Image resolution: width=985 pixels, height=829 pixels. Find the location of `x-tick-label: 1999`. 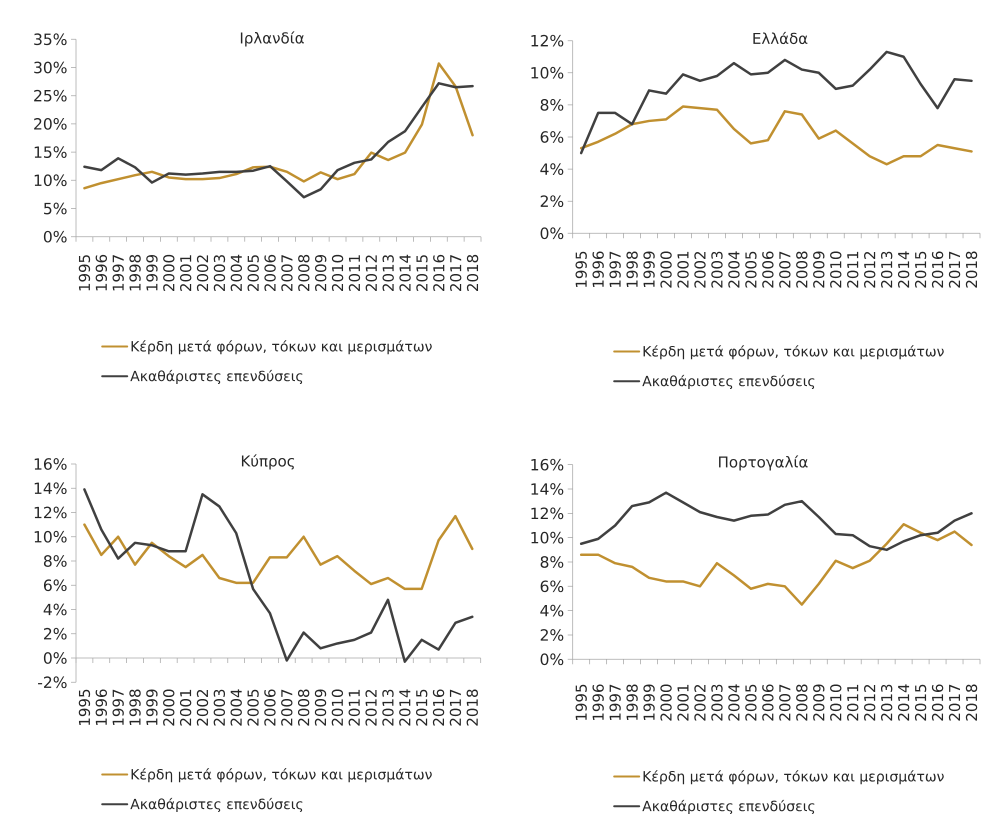

x-tick-label: 1999 is located at coordinates (649, 702).